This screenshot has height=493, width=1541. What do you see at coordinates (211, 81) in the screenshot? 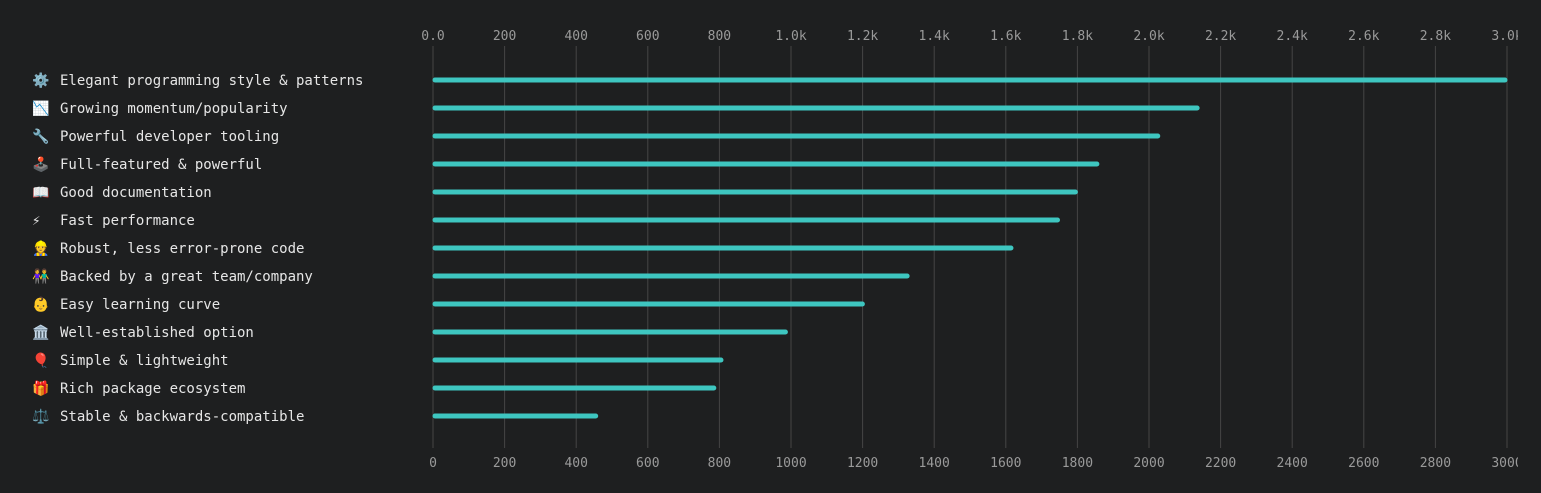
I see `category-label: Elegant programming style & patterns` at bounding box center [211, 81].